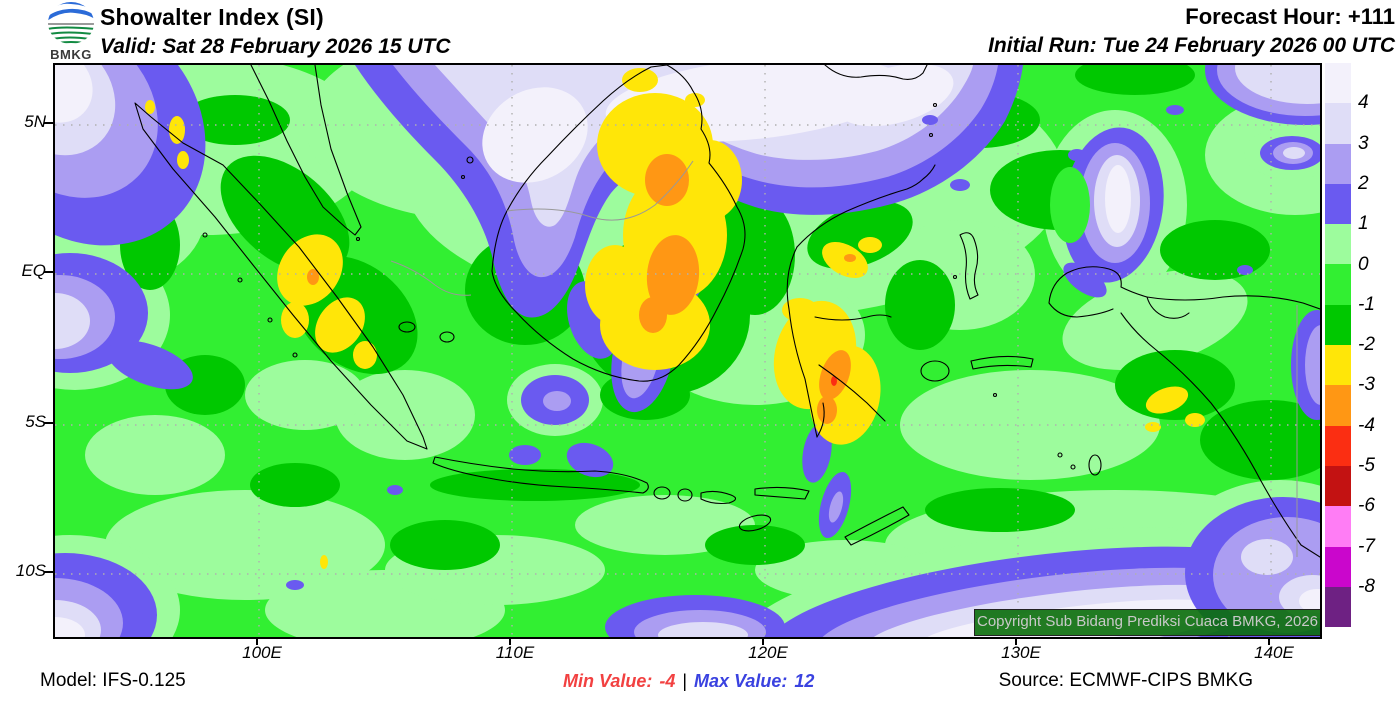 This screenshot has width=1400, height=709. What do you see at coordinates (71, 54) in the screenshot?
I see `bmkg-logo-text: BMKG` at bounding box center [71, 54].